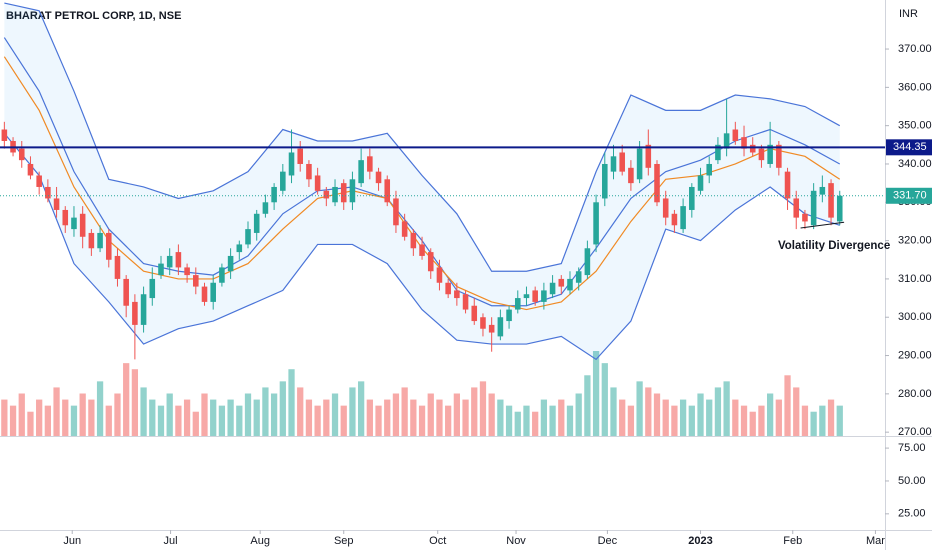 Image resolution: width=932 pixels, height=550 pixels. Describe the element at coordinates (915, 164) in the screenshot. I see `y-tick-label: 340.00` at that location.